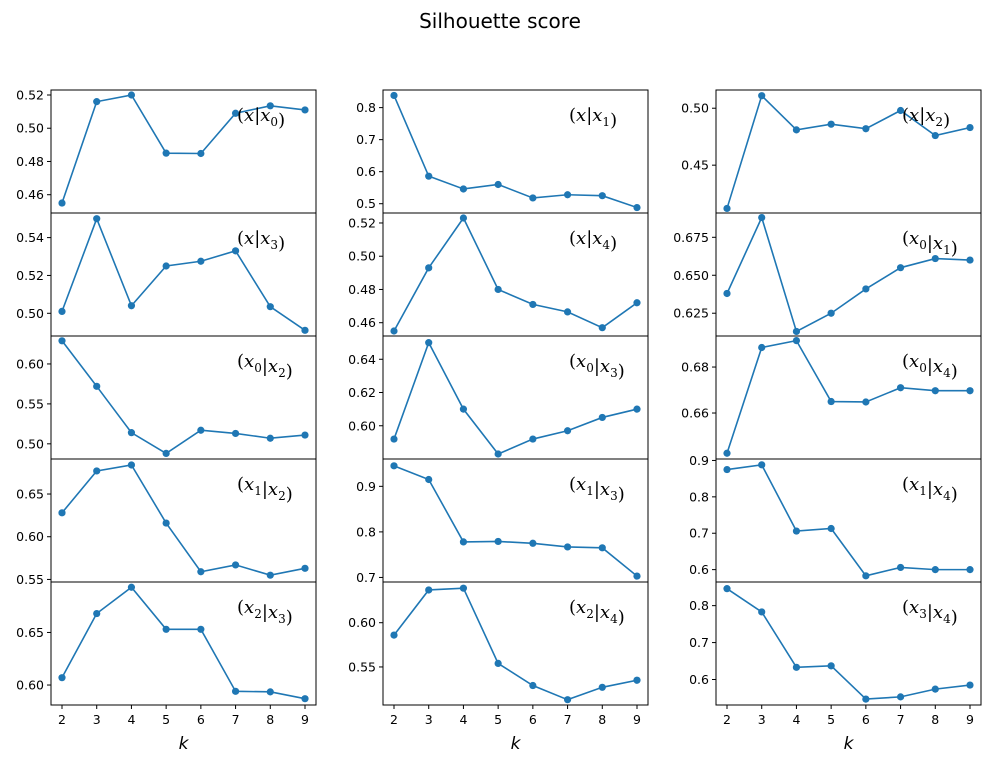 Image resolution: width=990 pixels, height=764 pixels. I want to click on x-tick-label: 2, so click(62, 719).